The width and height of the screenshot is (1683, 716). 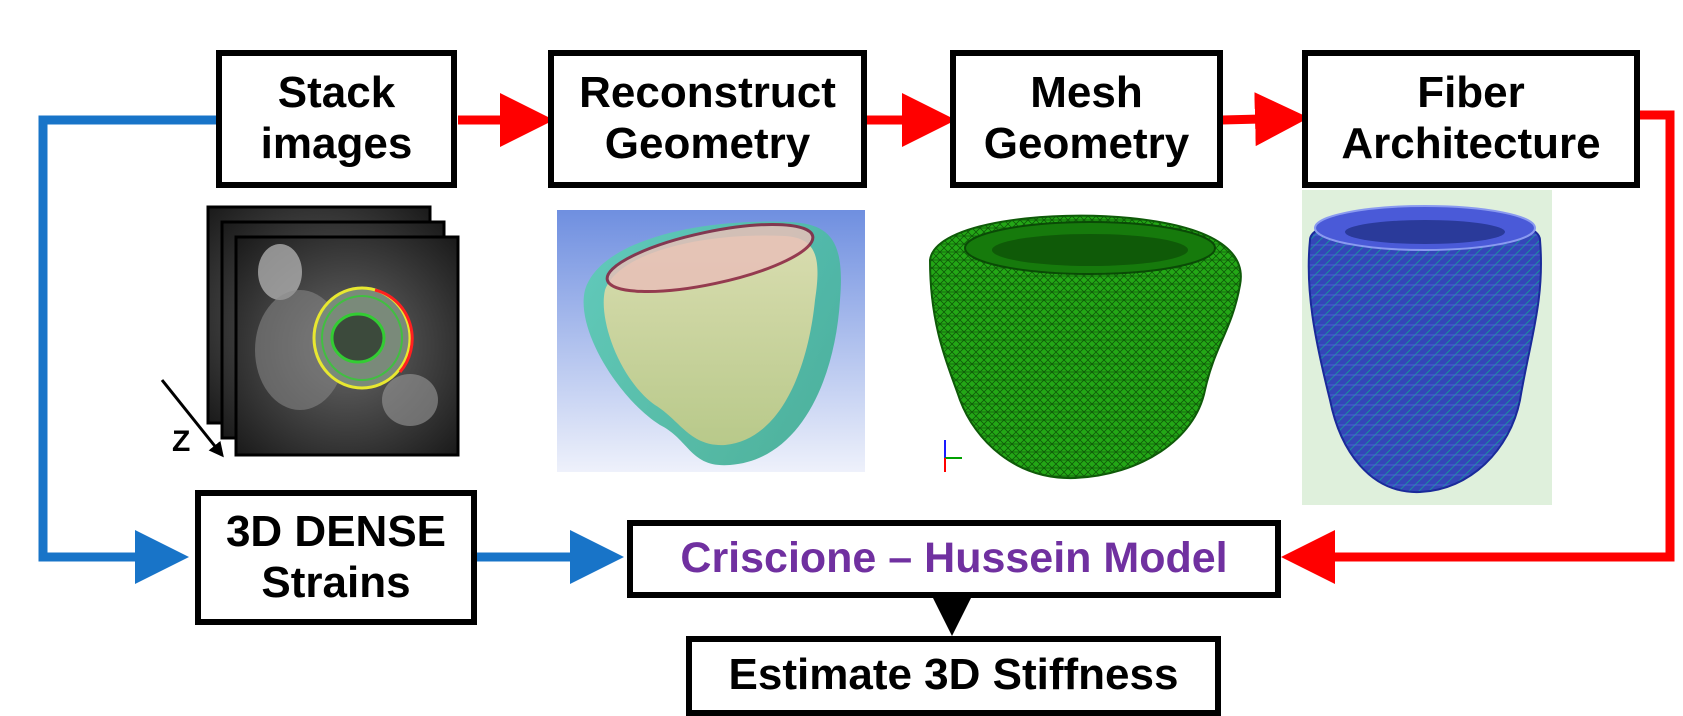 What do you see at coordinates (181, 441) in the screenshot?
I see `z-axis-label: Z` at bounding box center [181, 441].